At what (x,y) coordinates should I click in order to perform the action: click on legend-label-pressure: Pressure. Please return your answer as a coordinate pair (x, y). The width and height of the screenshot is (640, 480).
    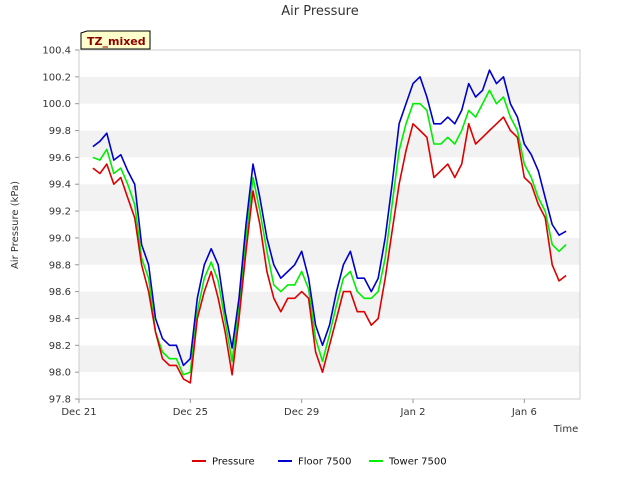
    Looking at the image, I should click on (233, 462).